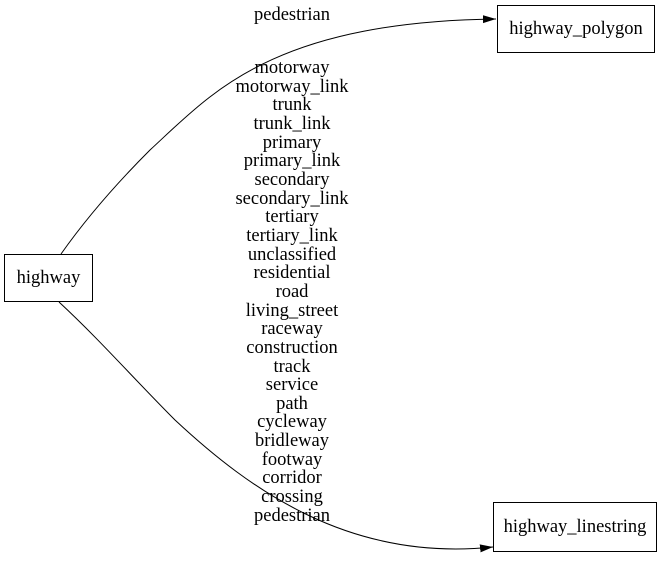  What do you see at coordinates (292, 15) in the screenshot?
I see `edge-label-polygon: pedestrian` at bounding box center [292, 15].